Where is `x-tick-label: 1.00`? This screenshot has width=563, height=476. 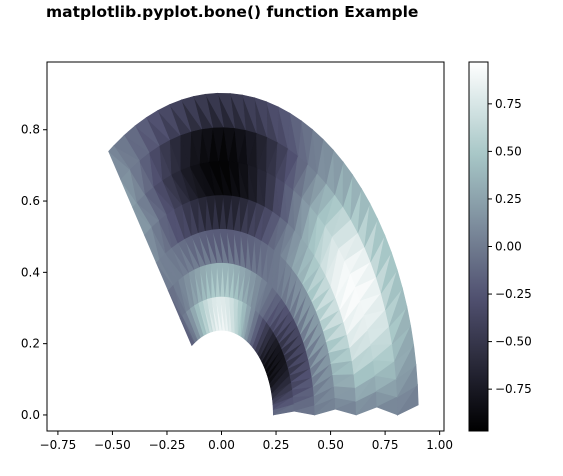
x-tick-label: 1.00 is located at coordinates (439, 445).